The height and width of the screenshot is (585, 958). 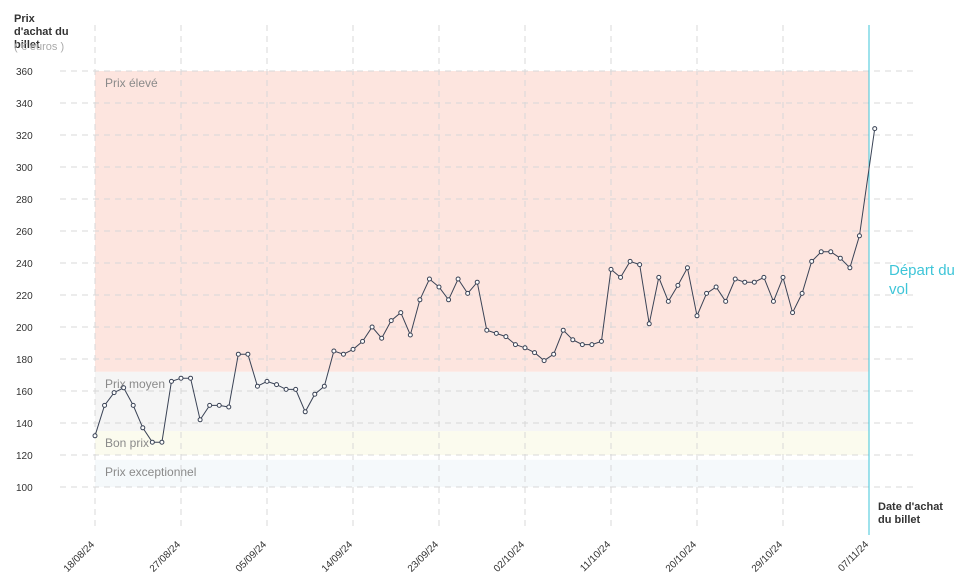 I want to click on y-tick-label: 220, so click(x=24, y=296).